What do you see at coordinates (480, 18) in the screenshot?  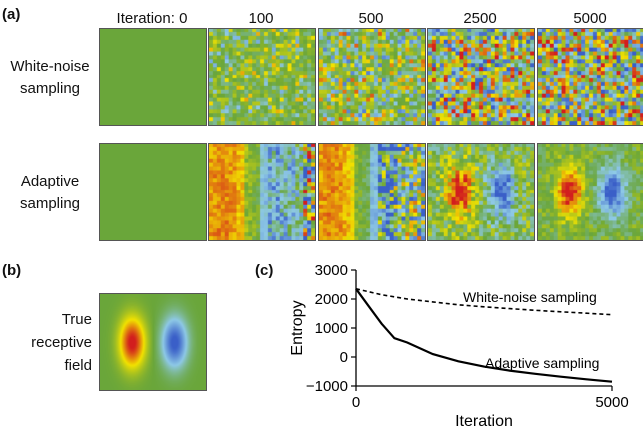 I see `iteration-label-2500: 2500` at bounding box center [480, 18].